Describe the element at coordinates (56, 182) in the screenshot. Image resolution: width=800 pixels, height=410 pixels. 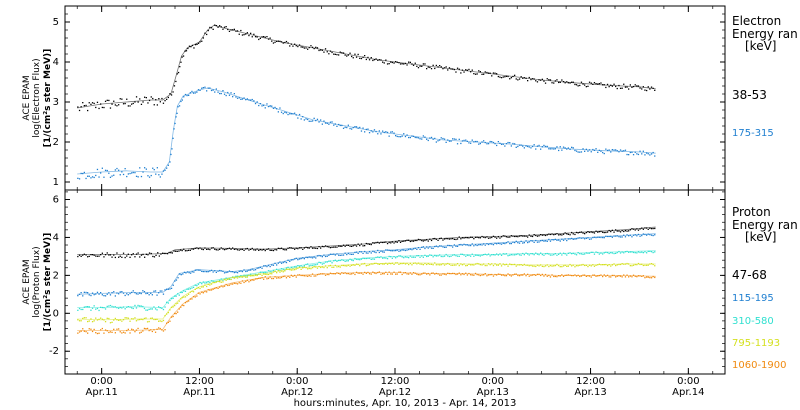
I see `y-tick-label: 1` at that location.